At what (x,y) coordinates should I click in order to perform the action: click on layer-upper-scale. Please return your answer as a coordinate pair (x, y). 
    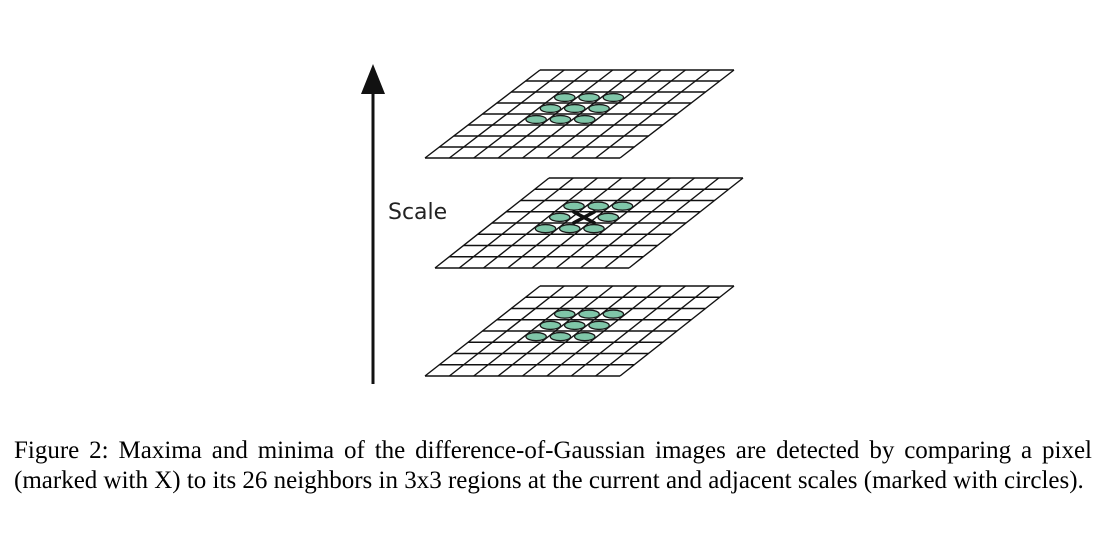
    Looking at the image, I should click on (579, 114).